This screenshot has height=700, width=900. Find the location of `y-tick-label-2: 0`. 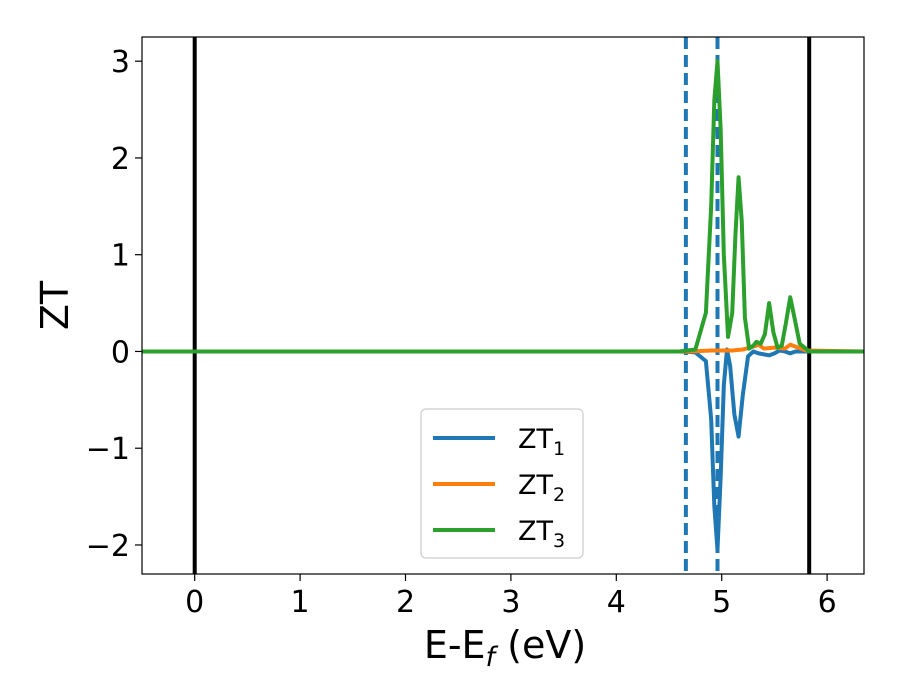

y-tick-label-2: 0 is located at coordinates (120, 352).